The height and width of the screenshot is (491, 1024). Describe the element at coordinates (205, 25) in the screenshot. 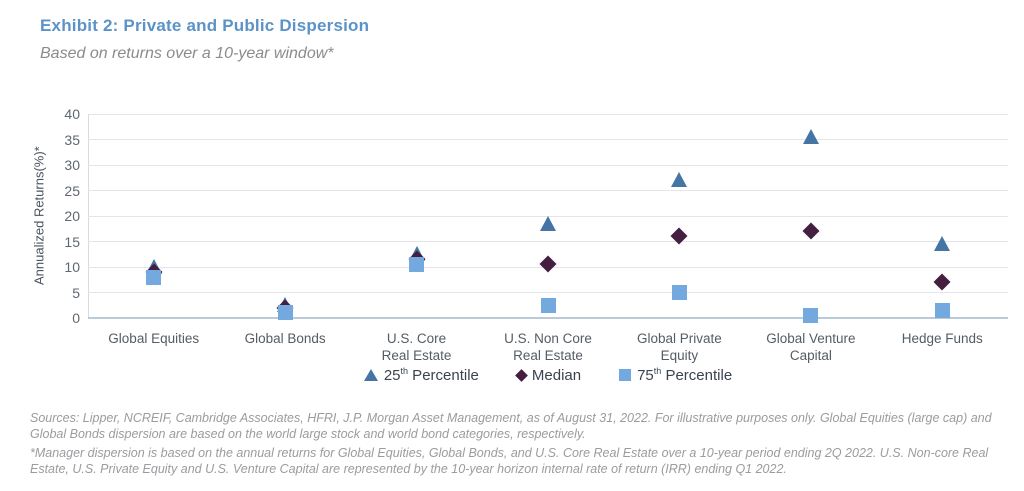

I see `page-title: Exhibit 2: Private and Public Dispersion` at that location.